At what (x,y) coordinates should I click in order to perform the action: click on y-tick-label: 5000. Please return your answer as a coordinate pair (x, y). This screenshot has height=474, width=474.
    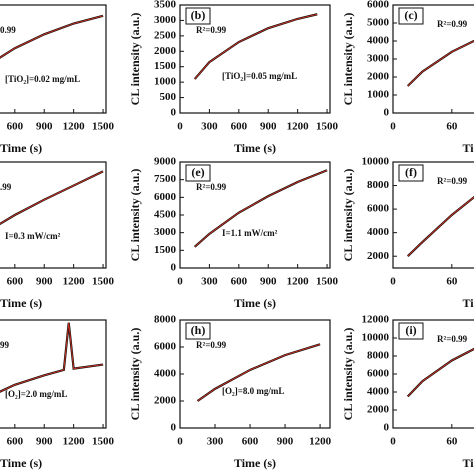
    Looking at the image, I should click on (378, 23).